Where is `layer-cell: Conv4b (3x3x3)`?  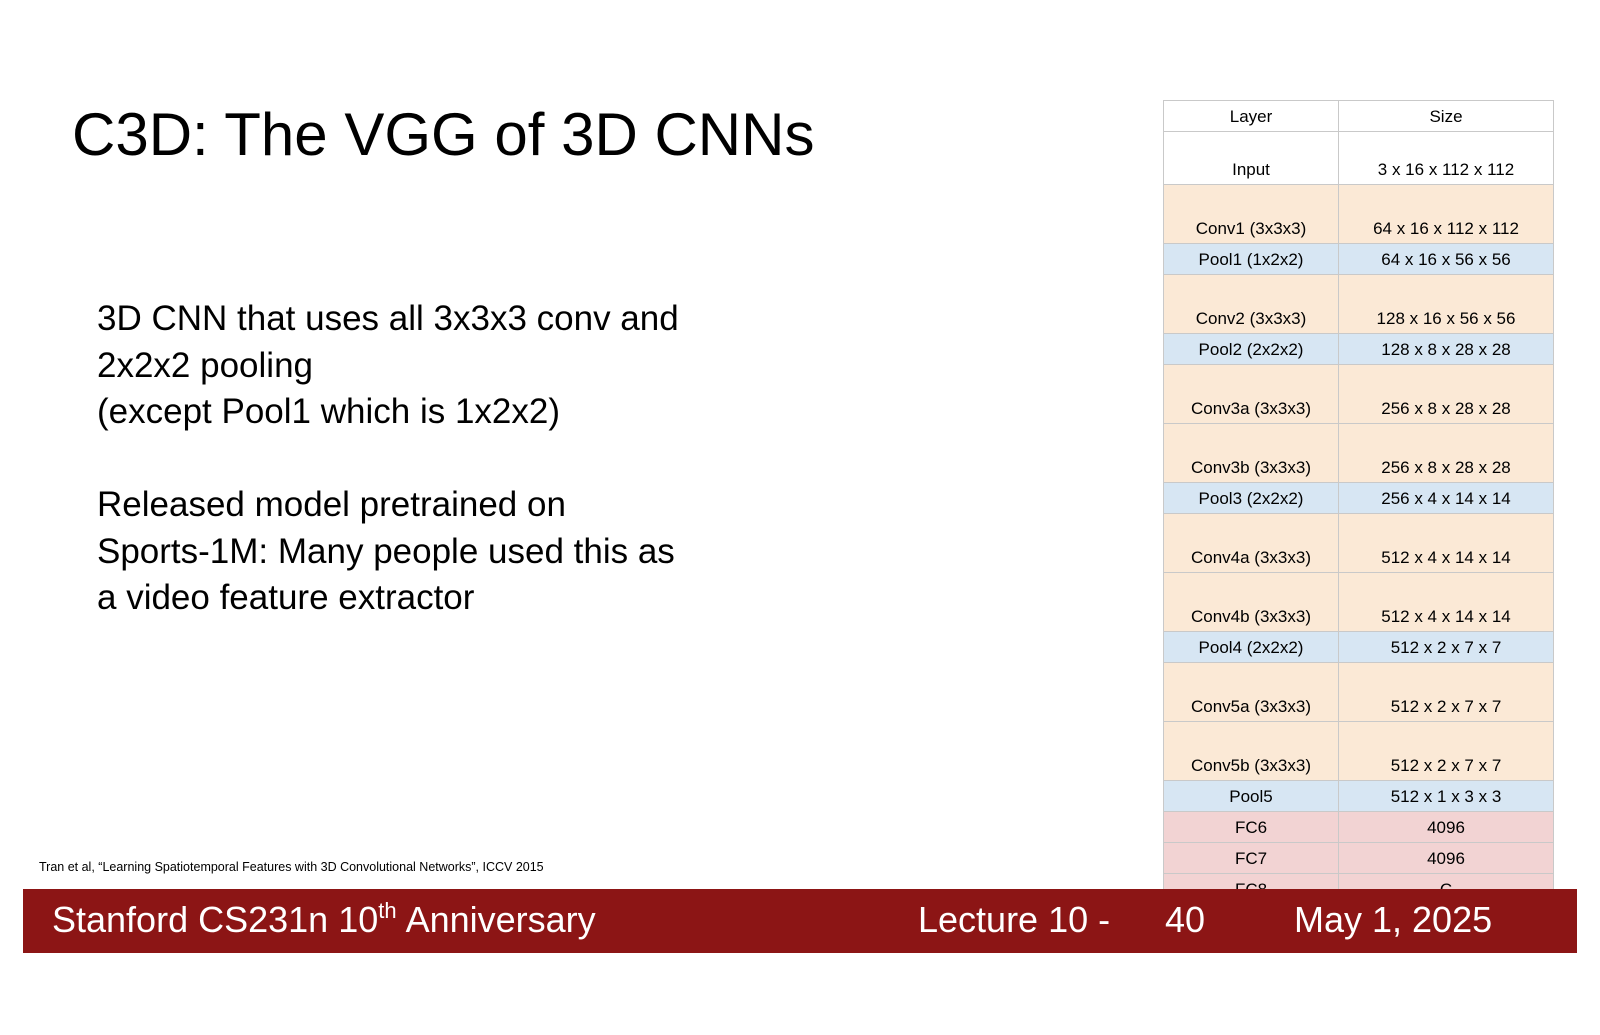 layer-cell: Conv4b (3x3x3) is located at coordinates (1251, 602).